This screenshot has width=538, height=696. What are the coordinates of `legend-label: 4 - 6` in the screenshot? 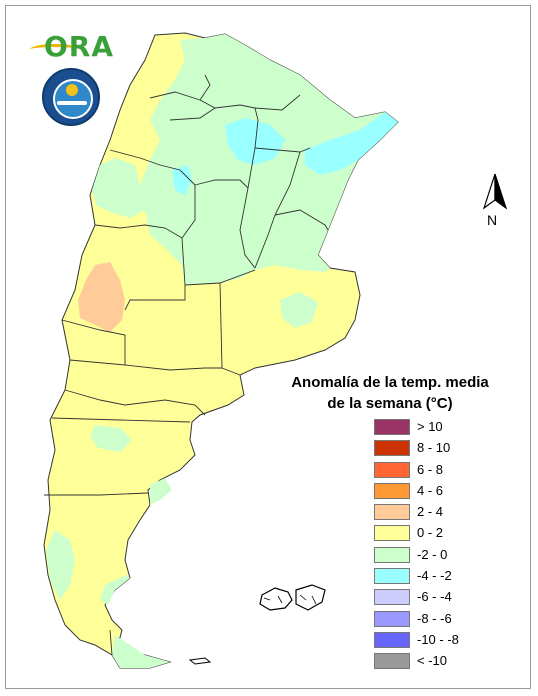 It's located at (430, 490).